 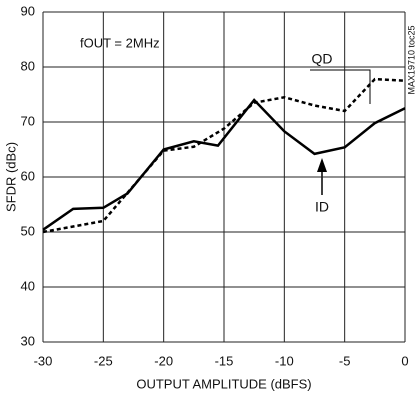 What do you see at coordinates (322, 59) in the screenshot?
I see `series-label: QD` at bounding box center [322, 59].